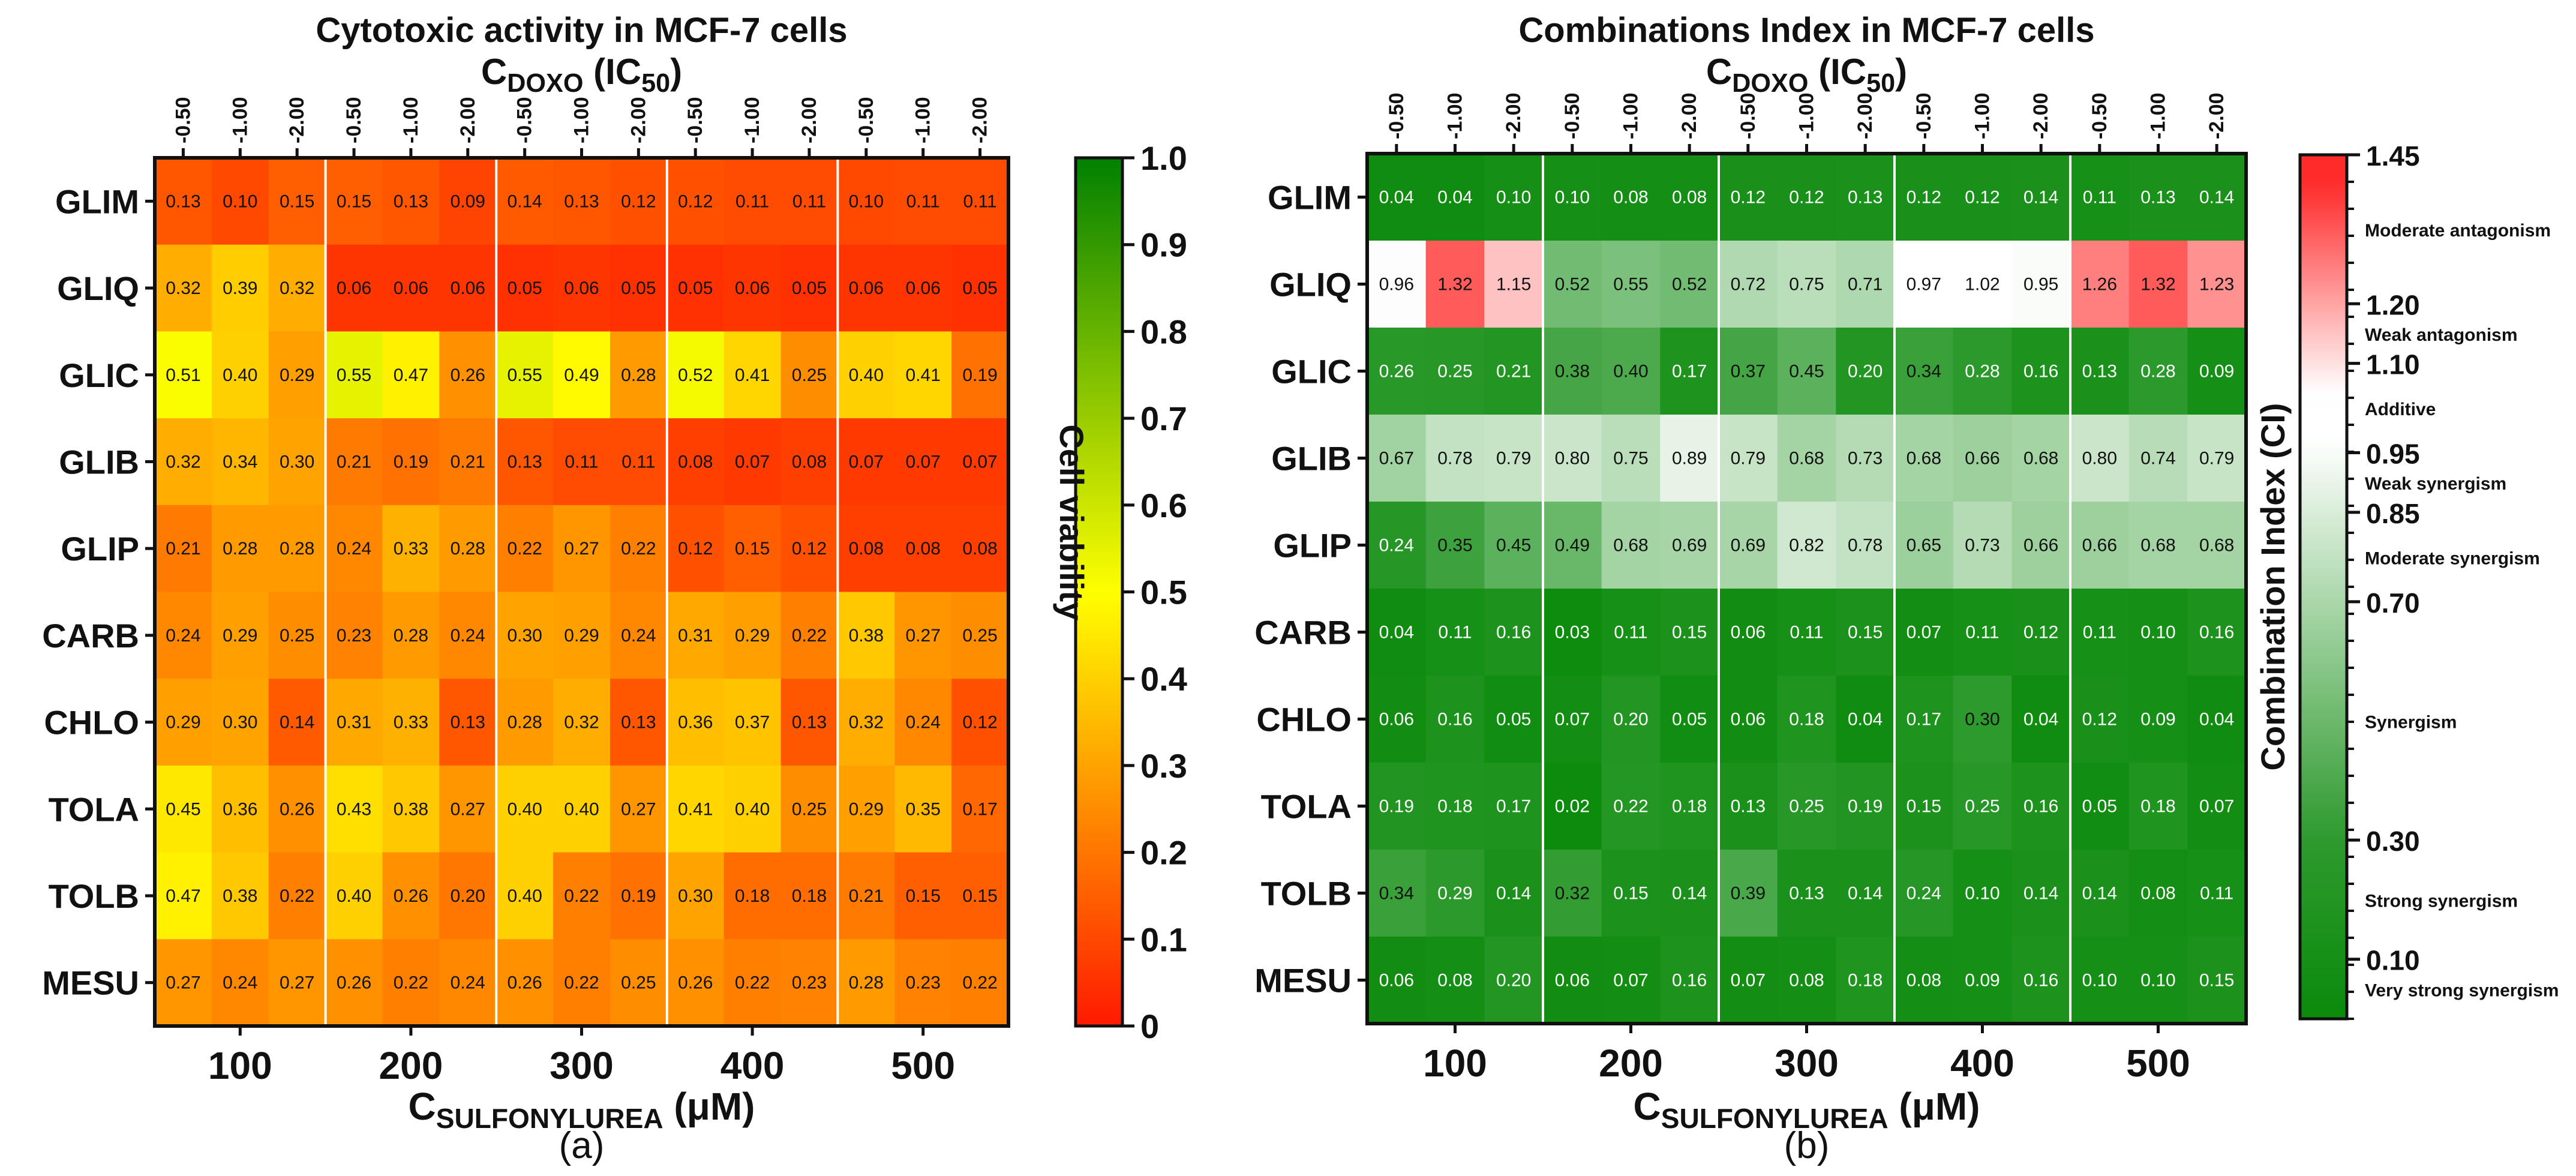 This screenshot has height=1176, width=2576. I want to click on top-axis-label: CDOXO (IC50), so click(1806, 75).